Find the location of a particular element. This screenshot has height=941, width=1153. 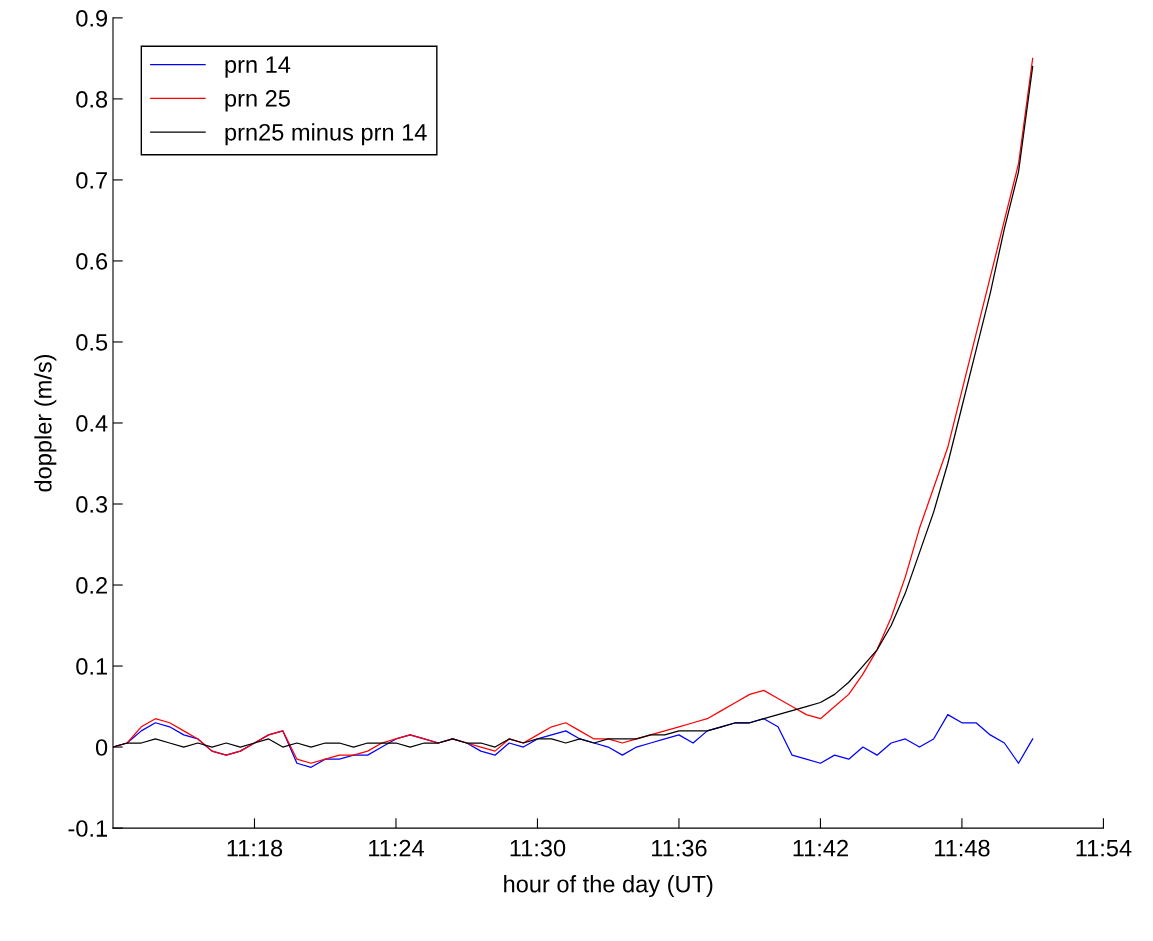

y-tick-label: 0.4 is located at coordinates (92, 423).